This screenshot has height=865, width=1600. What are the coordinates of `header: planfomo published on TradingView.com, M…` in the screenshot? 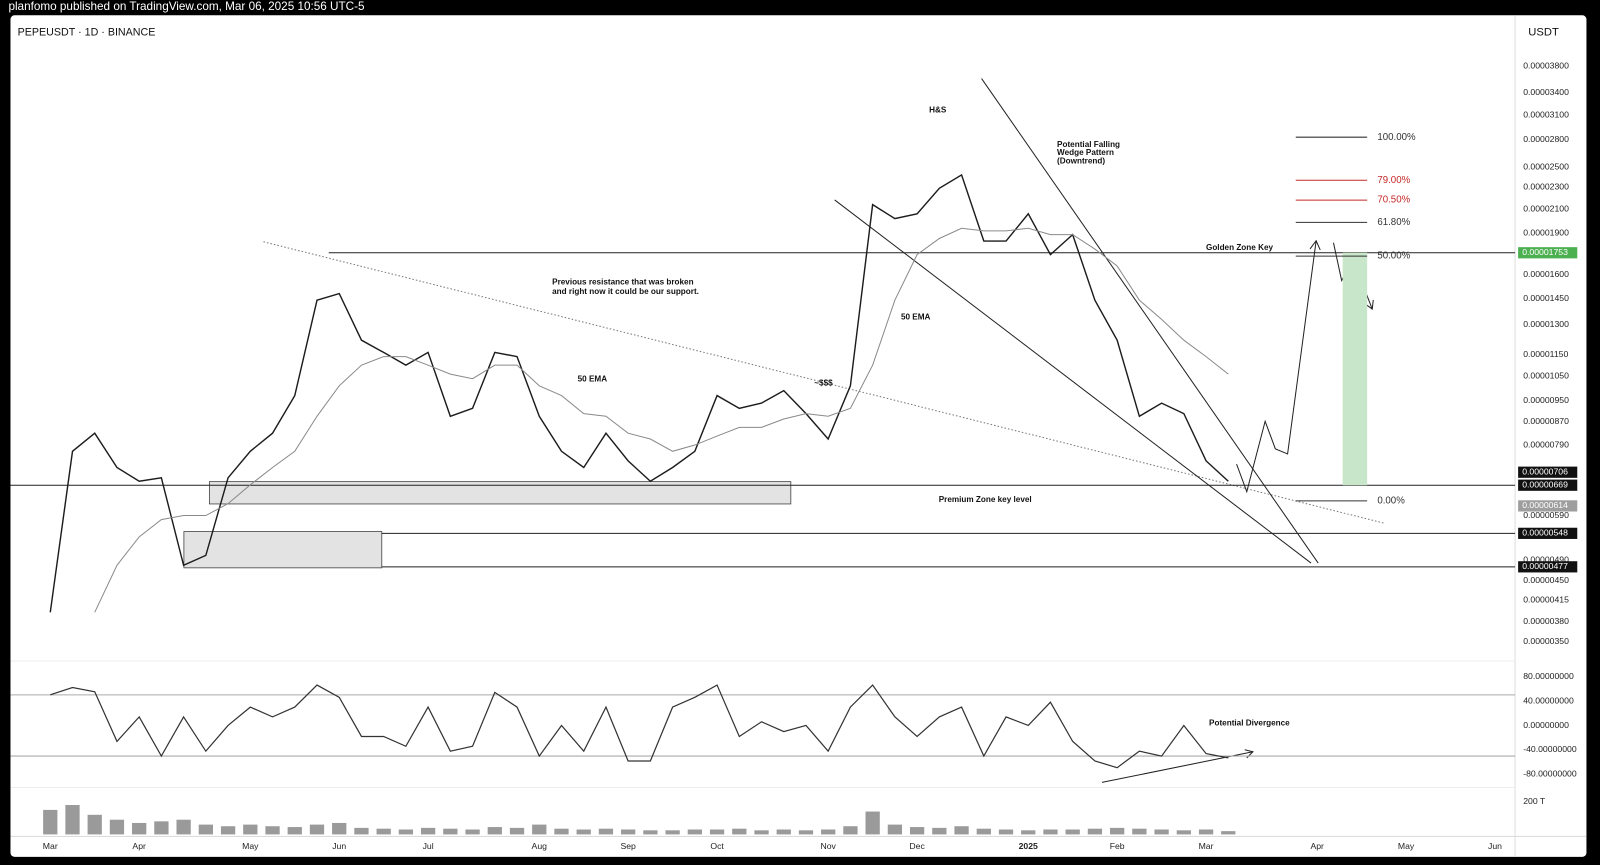 It's located at (186, 6).